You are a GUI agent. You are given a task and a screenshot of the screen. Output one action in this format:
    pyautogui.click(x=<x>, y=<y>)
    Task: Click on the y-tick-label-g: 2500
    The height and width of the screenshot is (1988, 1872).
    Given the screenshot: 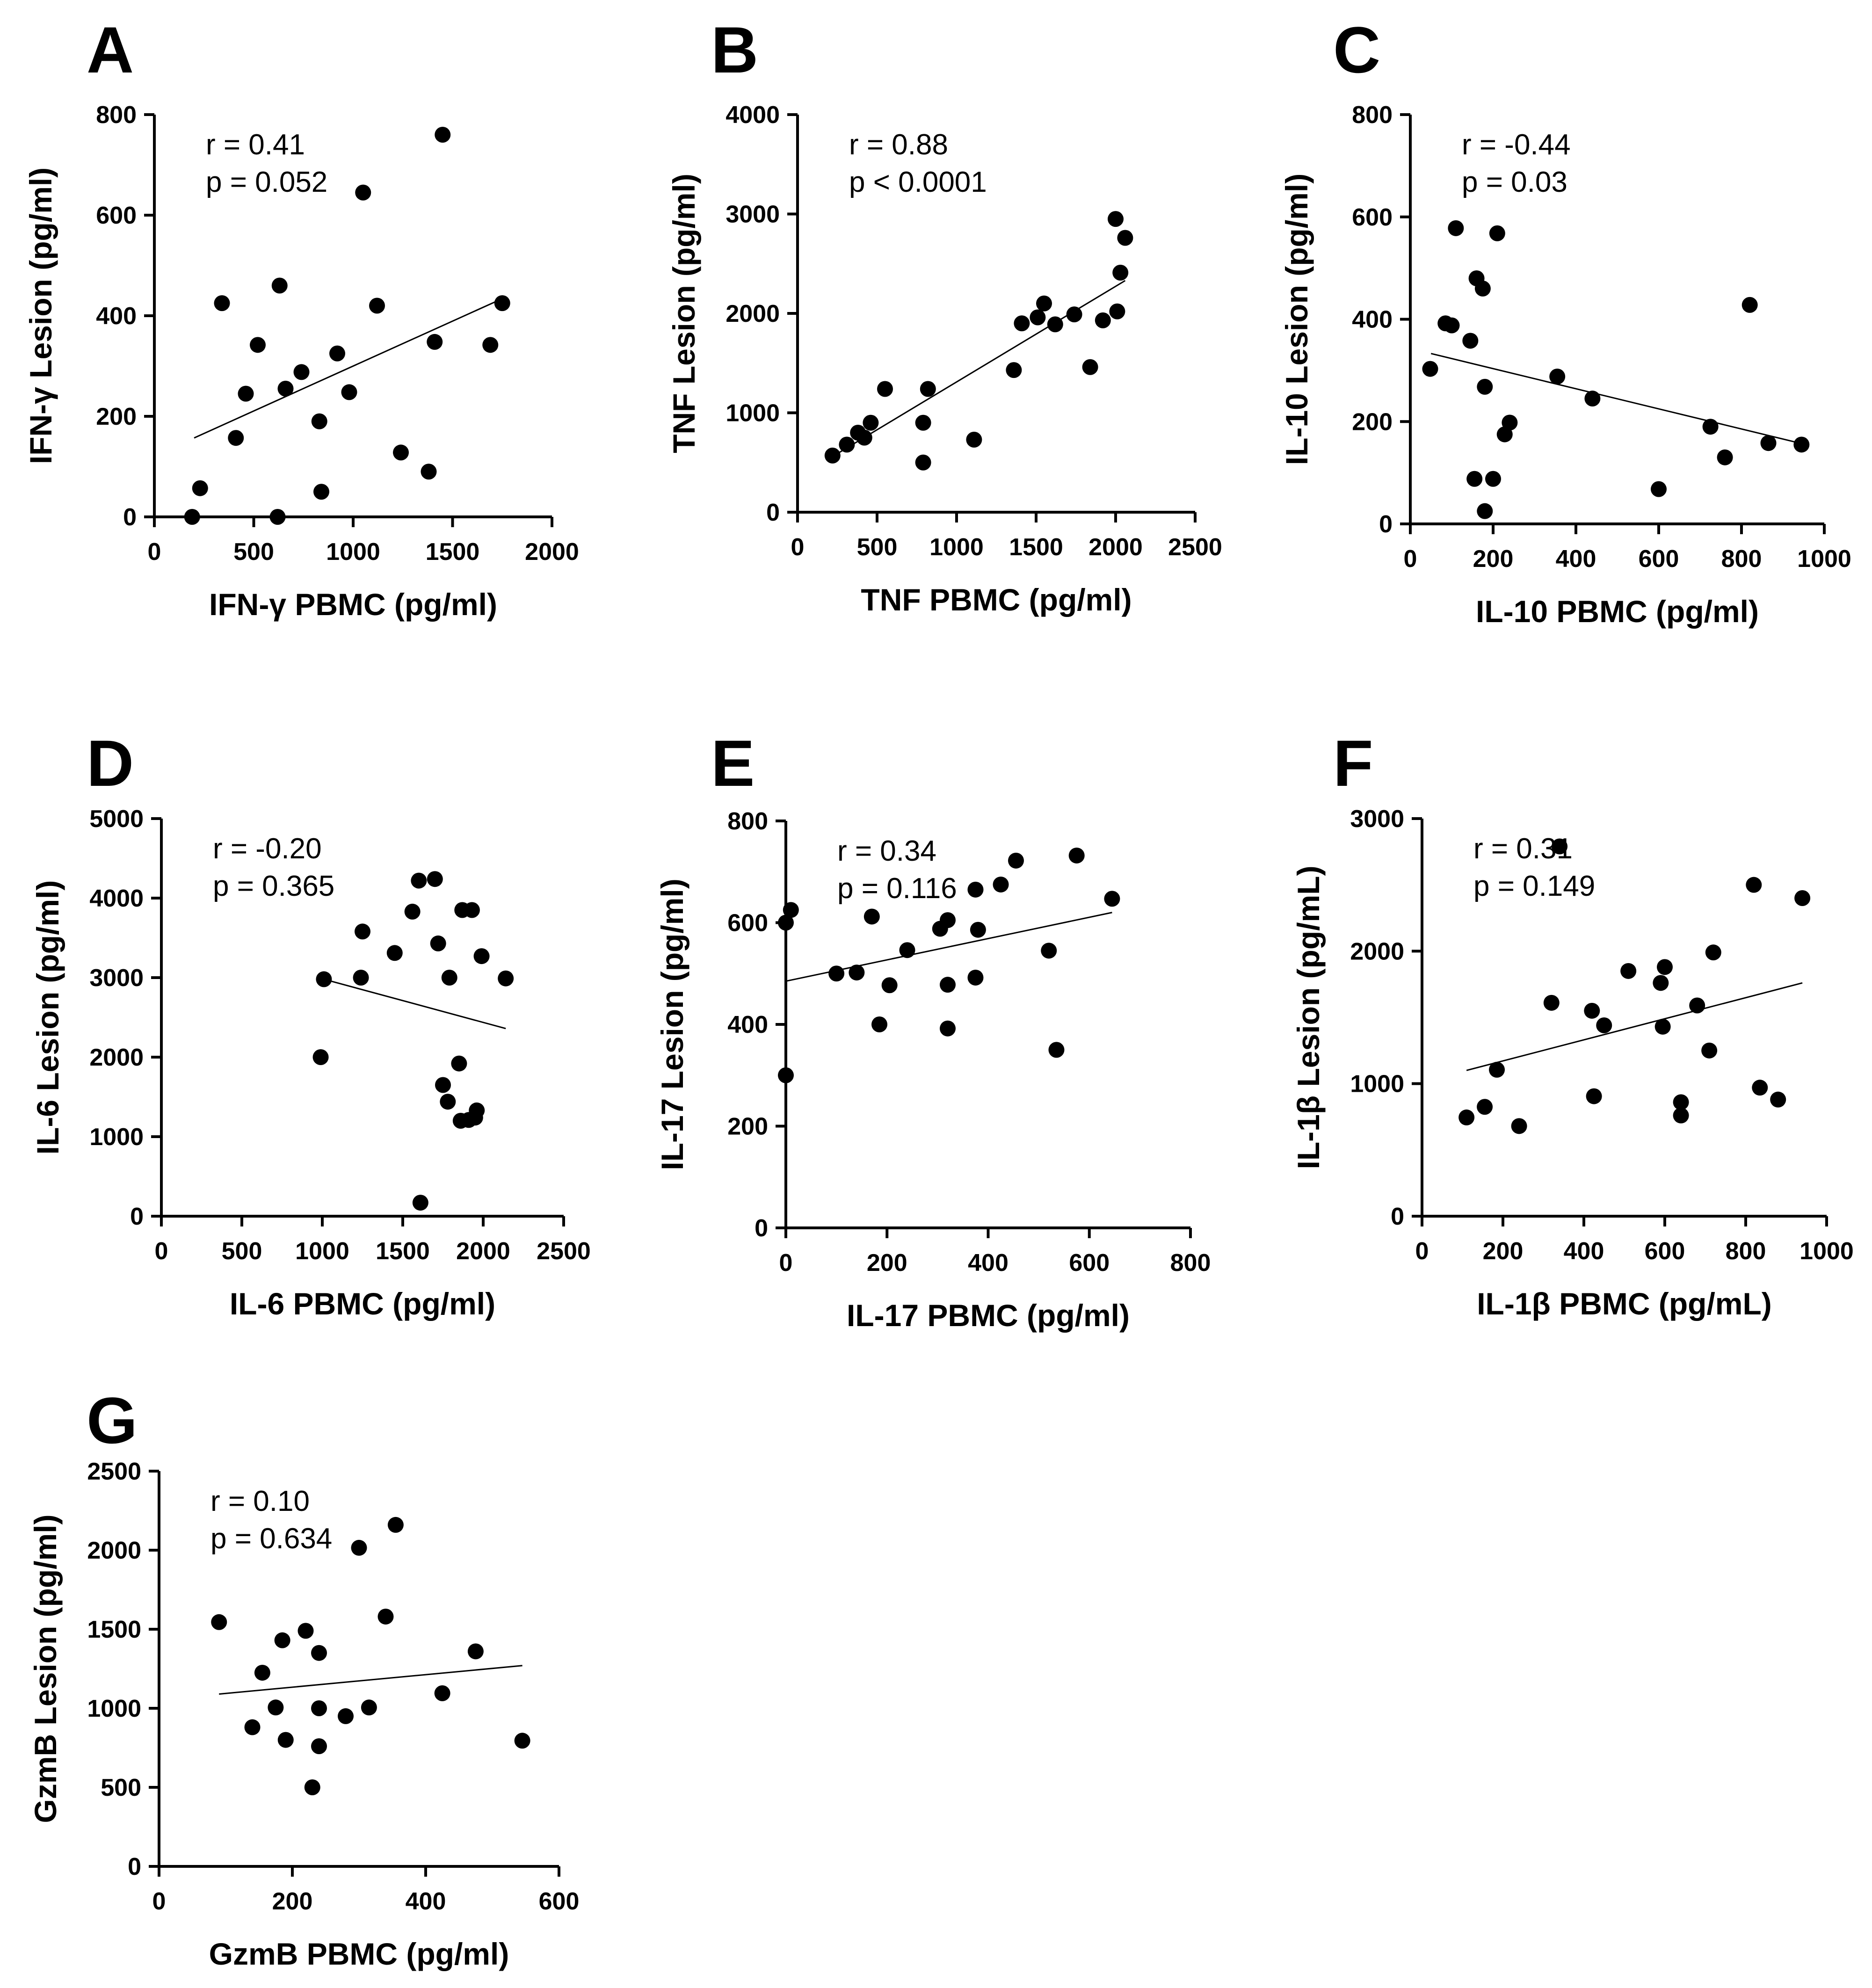 What is the action you would take?
    pyautogui.click(x=114, y=1471)
    